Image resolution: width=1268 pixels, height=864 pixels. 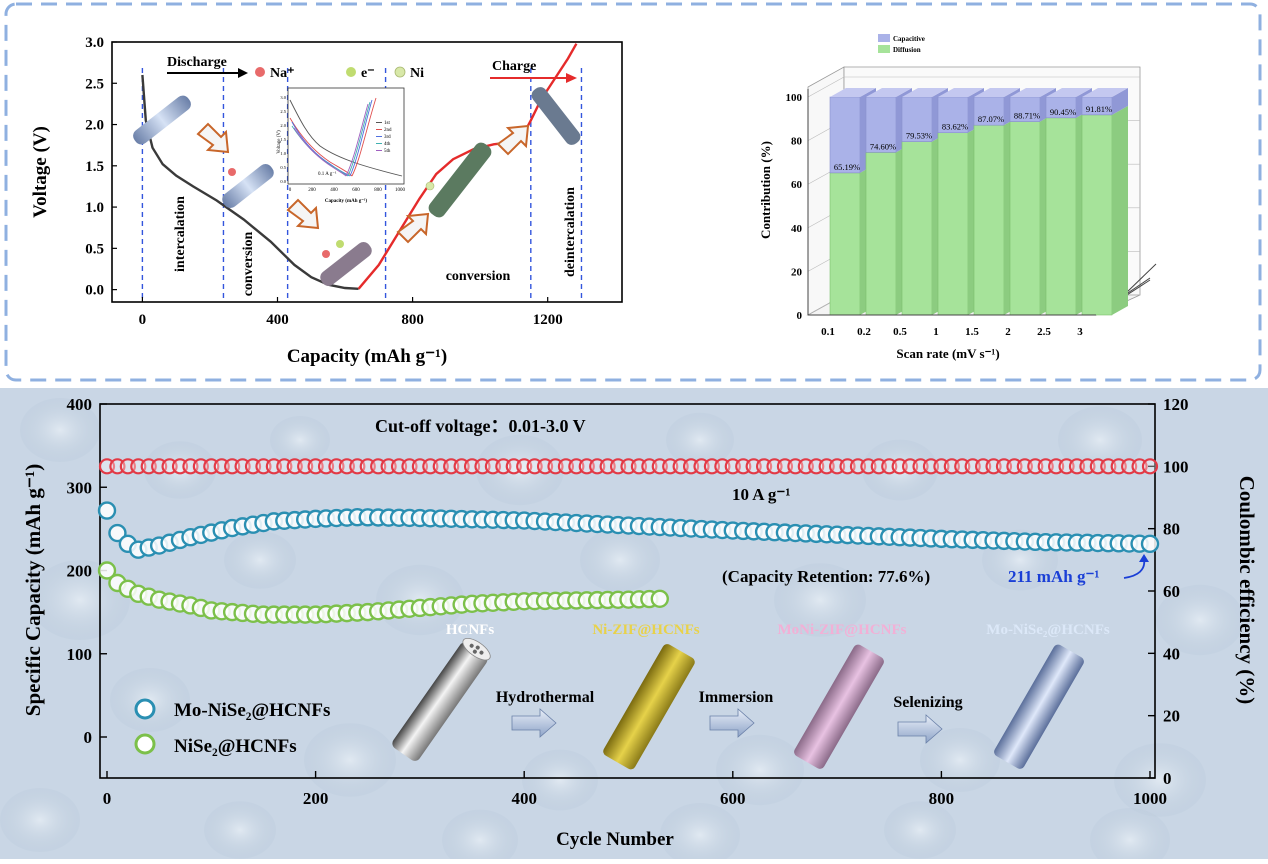 What do you see at coordinates (1171, 716) in the screenshot?
I see `efficiency-y-tick-label-1: 20` at bounding box center [1171, 716].